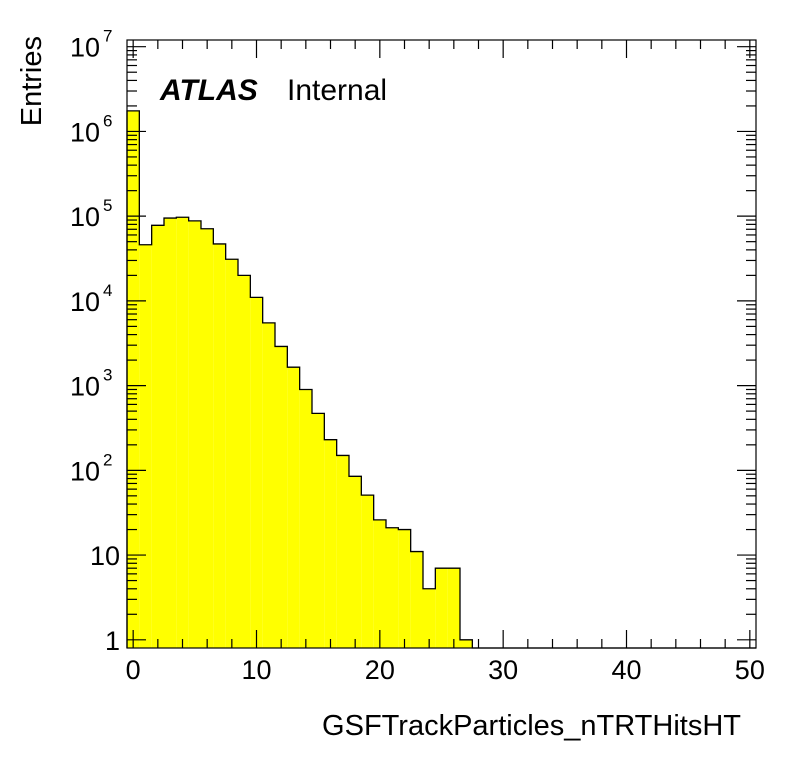 This screenshot has width=796, height=772. What do you see at coordinates (256, 670) in the screenshot?
I see `x-tick-label: 10` at bounding box center [256, 670].